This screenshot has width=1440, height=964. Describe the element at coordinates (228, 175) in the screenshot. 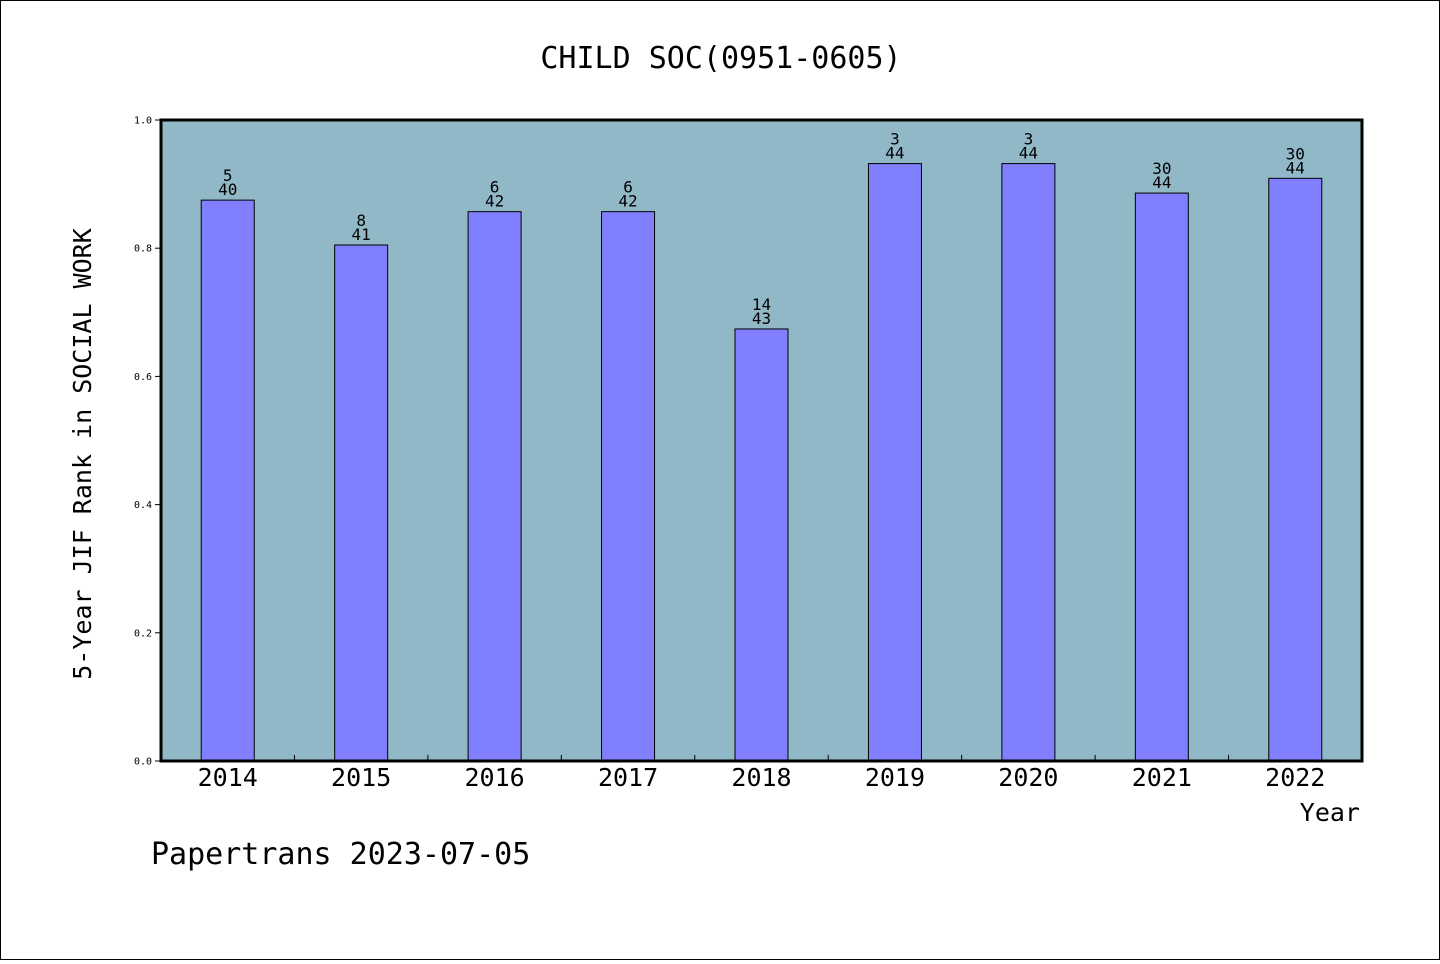

I see `bar-rank-label: 5` at that location.